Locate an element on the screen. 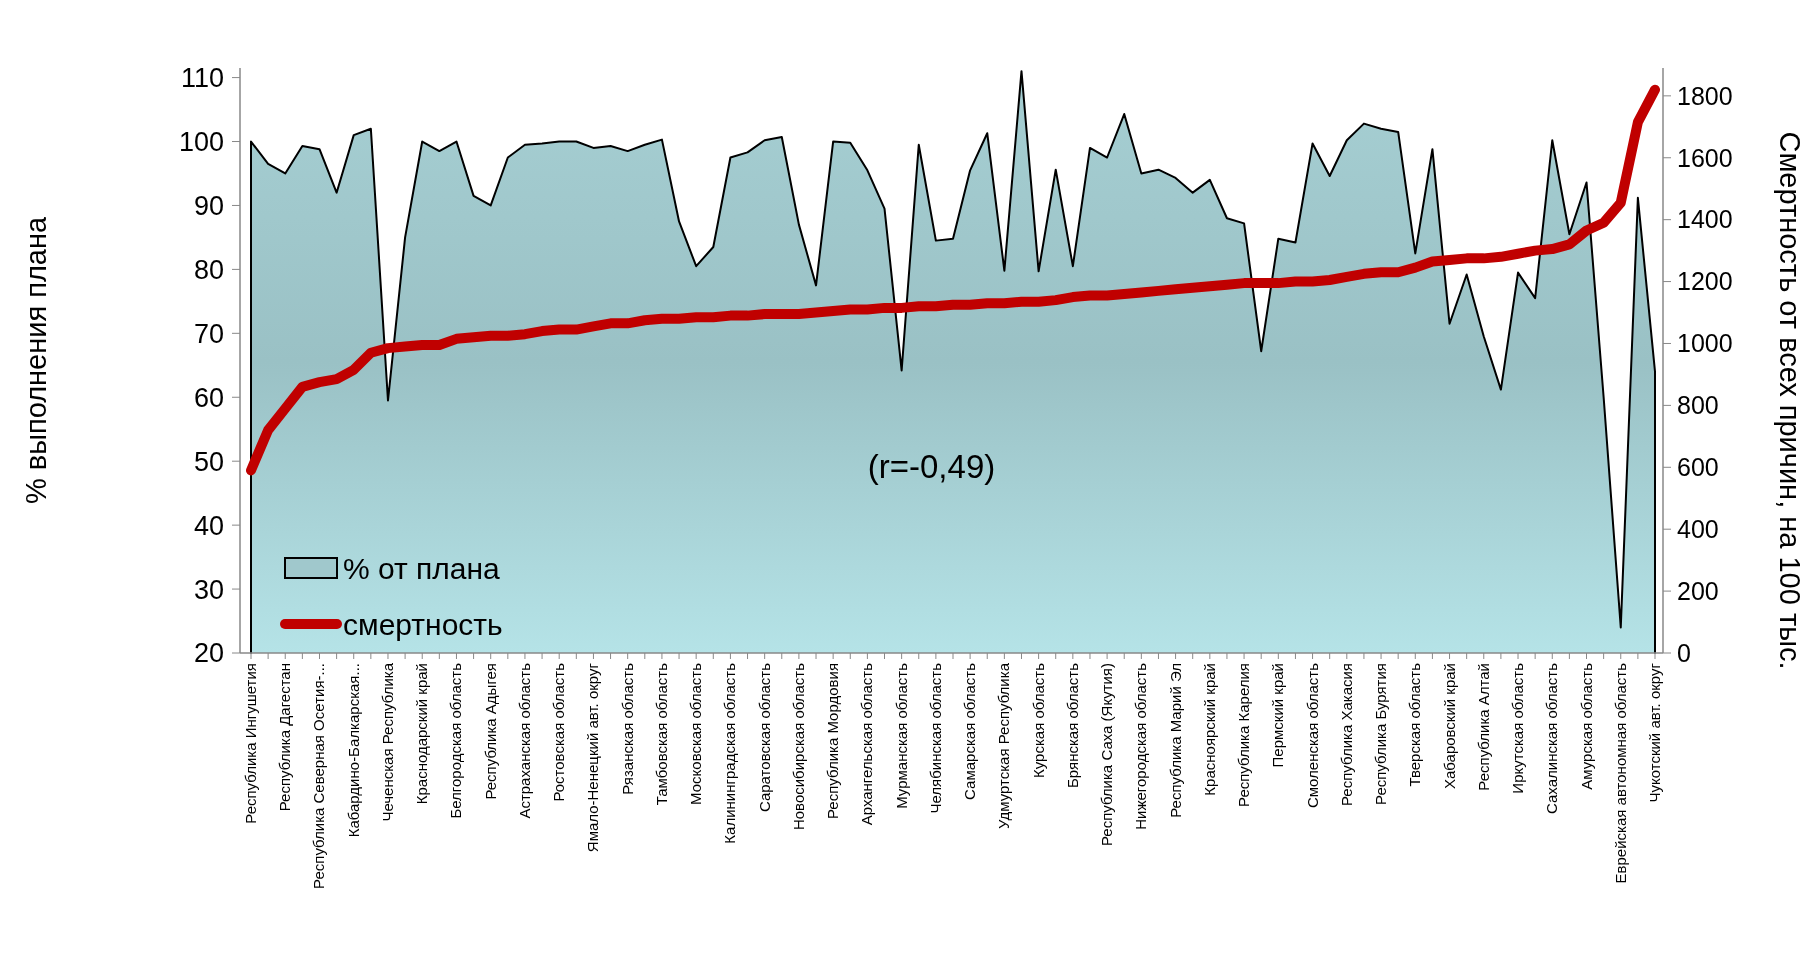  x-tick-label: Республика Дагестан is located at coordinates (285, 737).